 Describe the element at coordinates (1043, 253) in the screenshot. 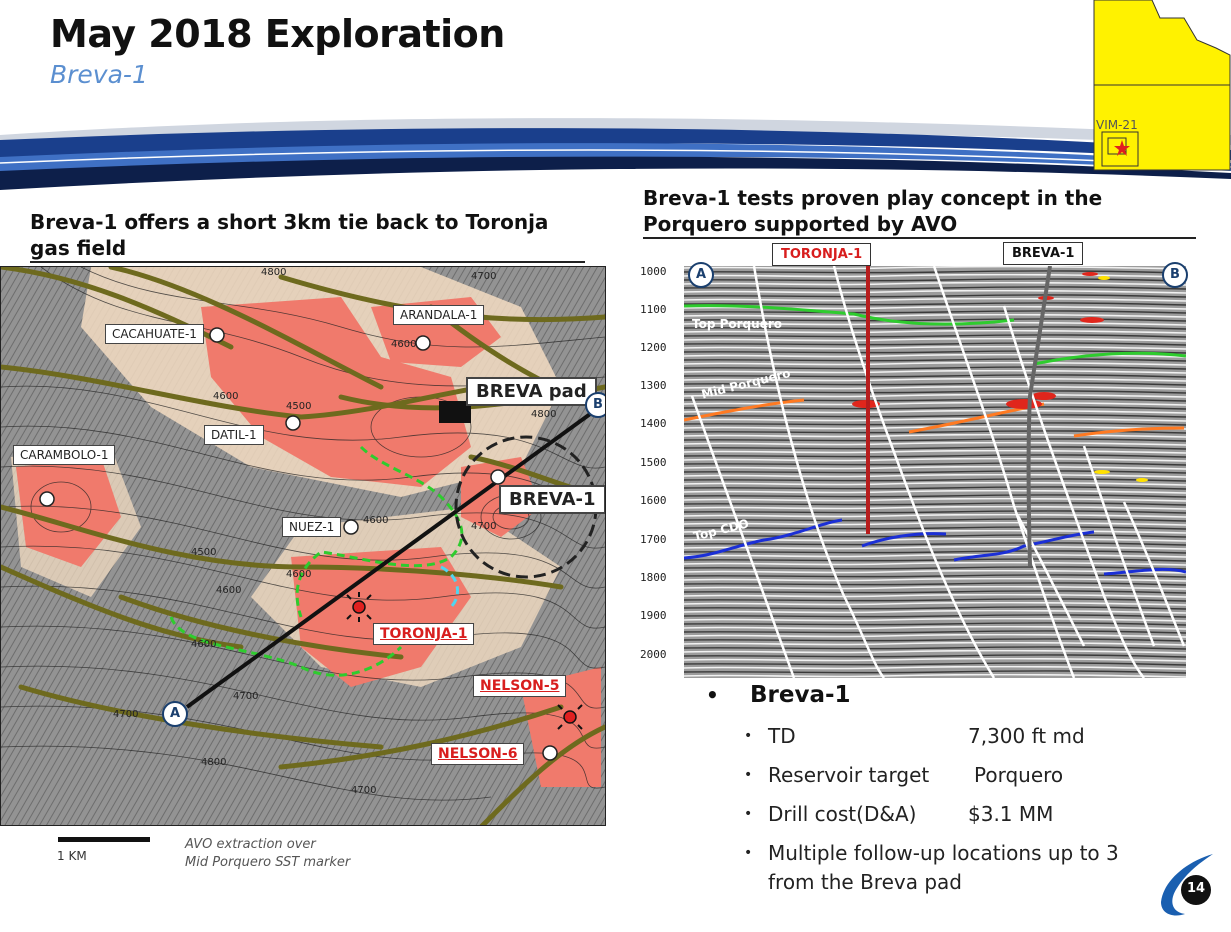

I see `well-box-breva: BREVA-1` at that location.